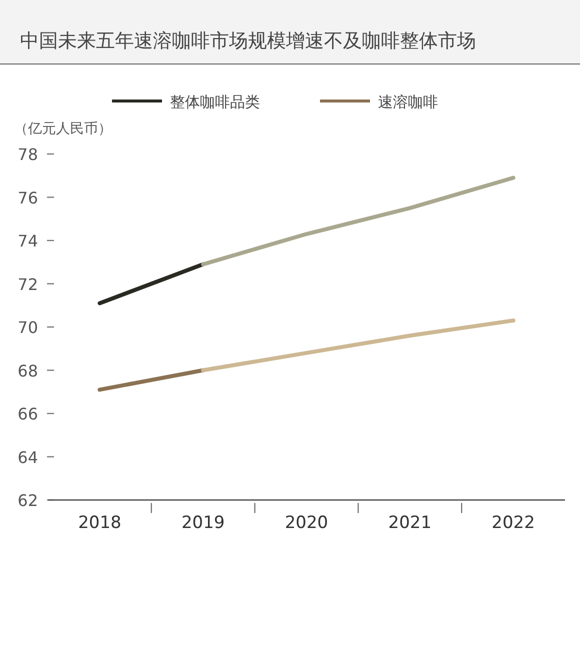 The width and height of the screenshot is (580, 672). Describe the element at coordinates (28, 414) in the screenshot. I see `y-tick-label: 66` at that location.